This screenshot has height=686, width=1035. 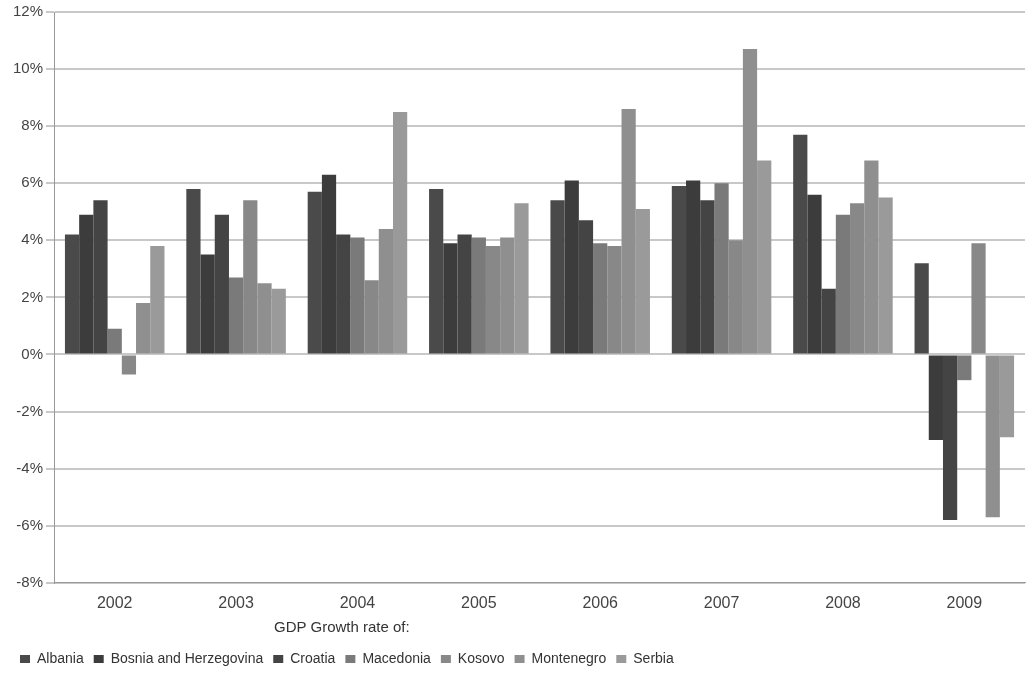 What do you see at coordinates (187, 657) in the screenshot?
I see `legend-label: Bosnia and Herzegovina` at bounding box center [187, 657].